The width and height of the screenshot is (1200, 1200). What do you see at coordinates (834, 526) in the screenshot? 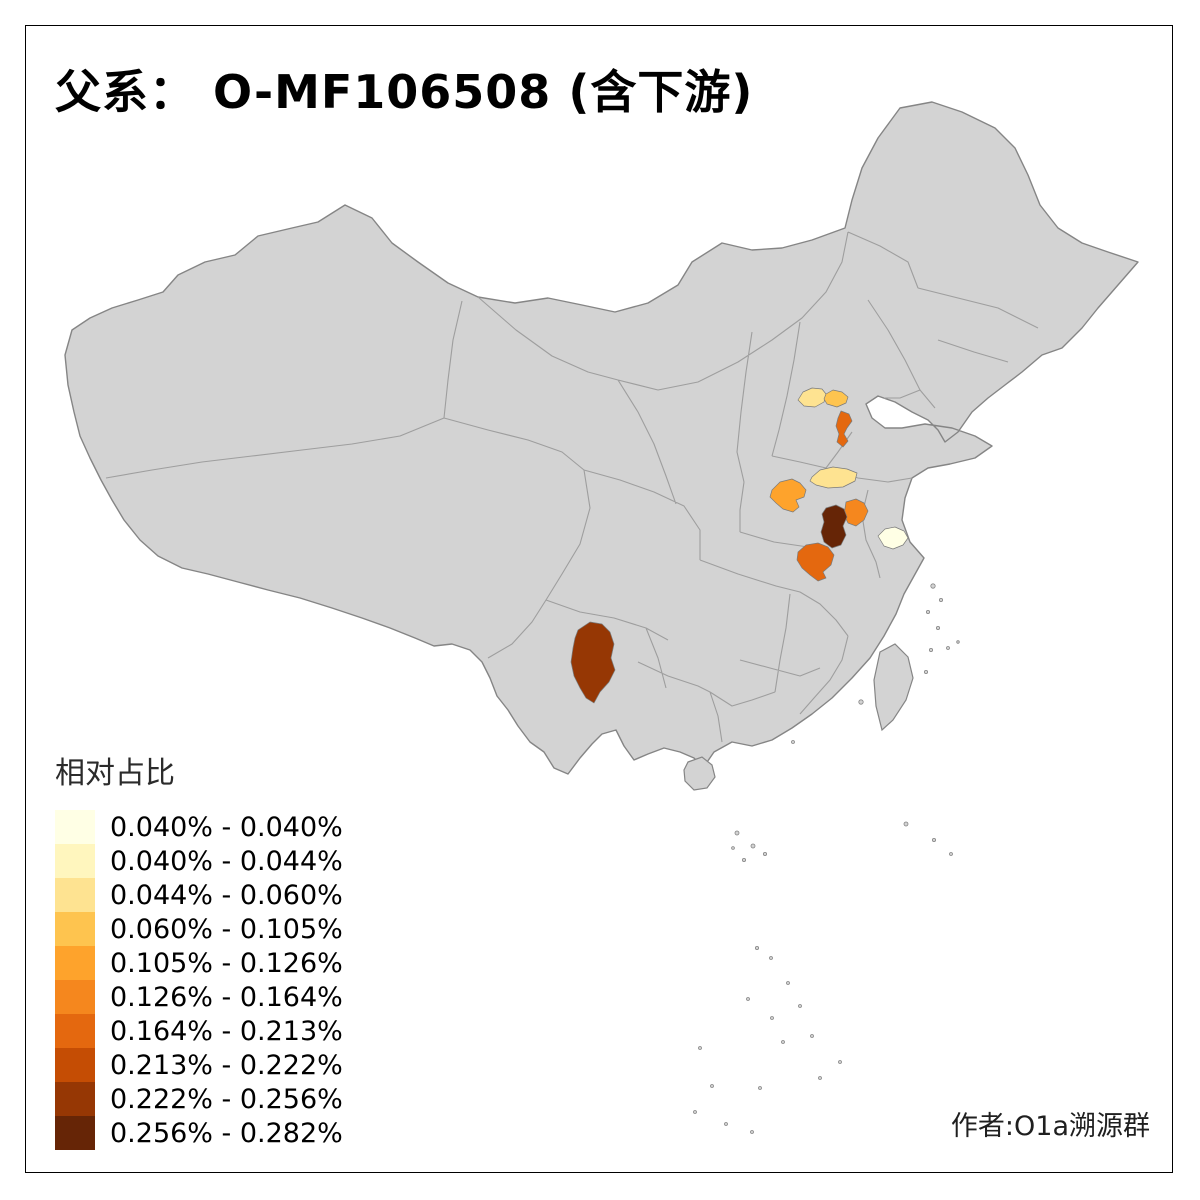
I see `region-dark-huaihe-patch` at bounding box center [834, 526].